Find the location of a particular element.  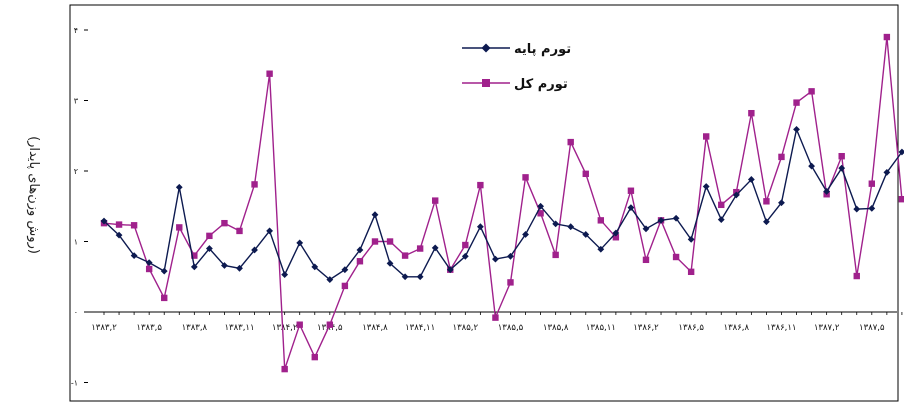

y-axis: -۱ ۰ ۱ ۲ ۳ ۴ is located at coordinates (79, 207).